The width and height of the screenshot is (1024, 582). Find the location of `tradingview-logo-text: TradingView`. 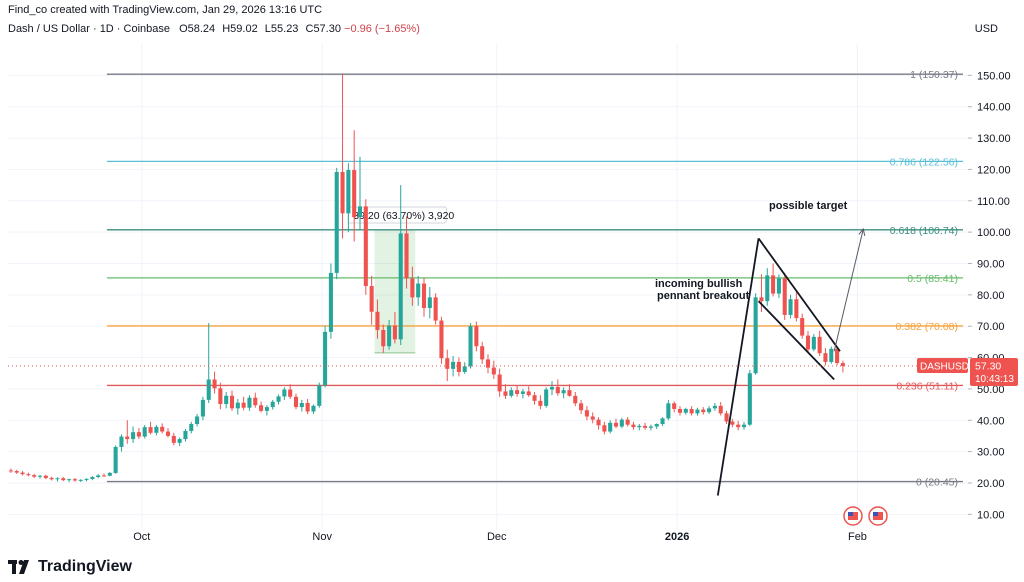

tradingview-logo-text: TradingView is located at coordinates (85, 566).